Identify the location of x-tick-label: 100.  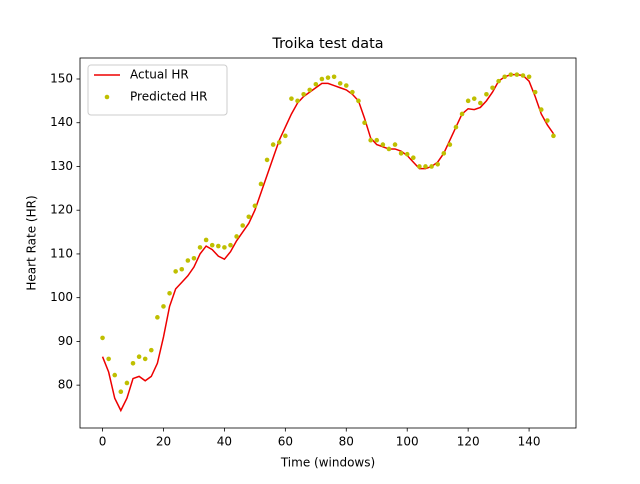
(407, 442).